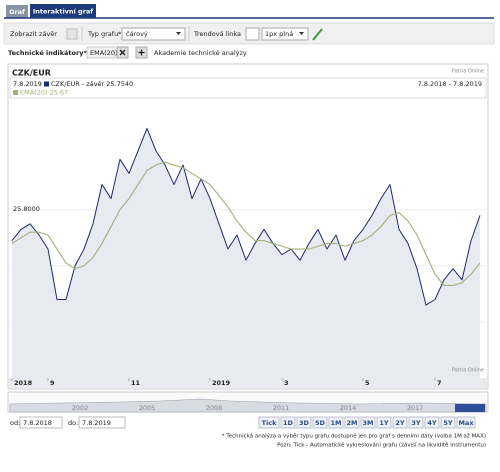  What do you see at coordinates (26, 209) in the screenshot?
I see `y-tick-label: 25.8000` at bounding box center [26, 209].